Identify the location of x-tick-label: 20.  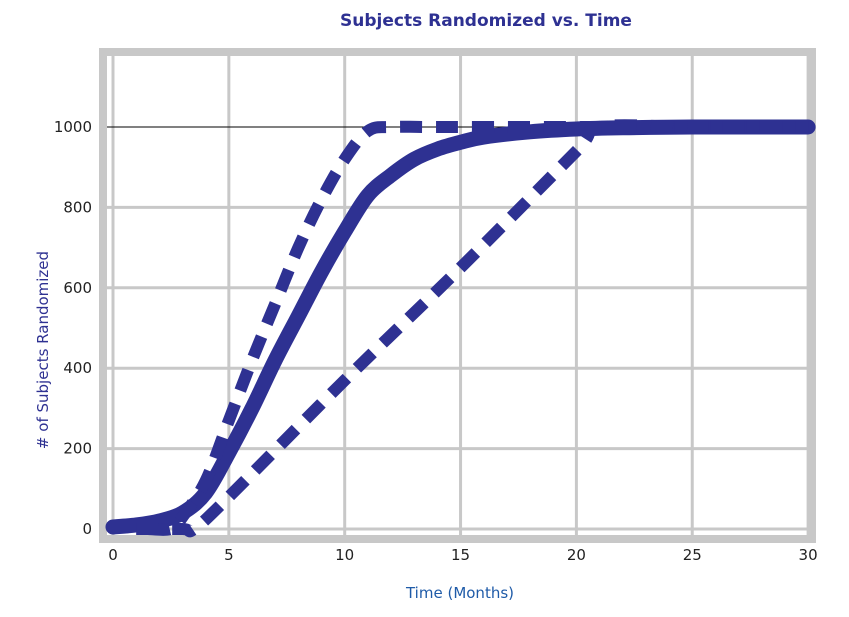
(576, 555).